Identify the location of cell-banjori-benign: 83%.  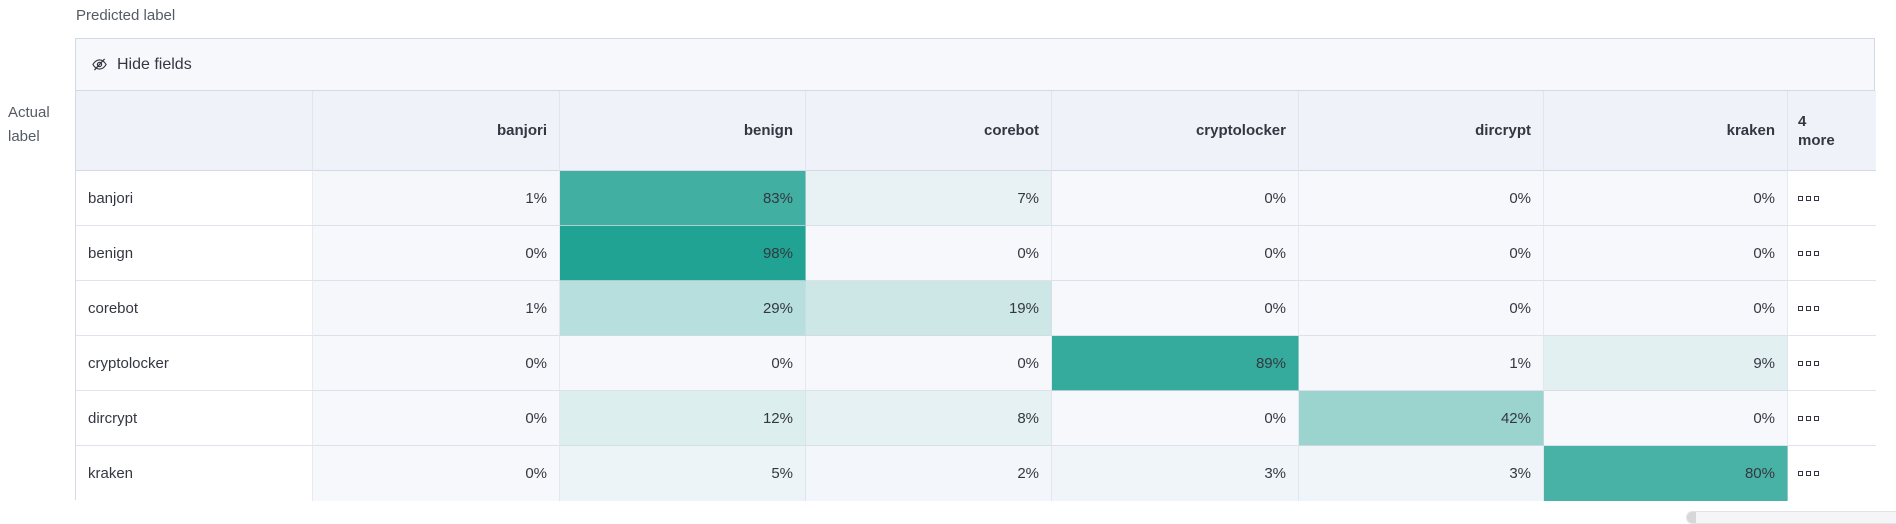
(683, 198).